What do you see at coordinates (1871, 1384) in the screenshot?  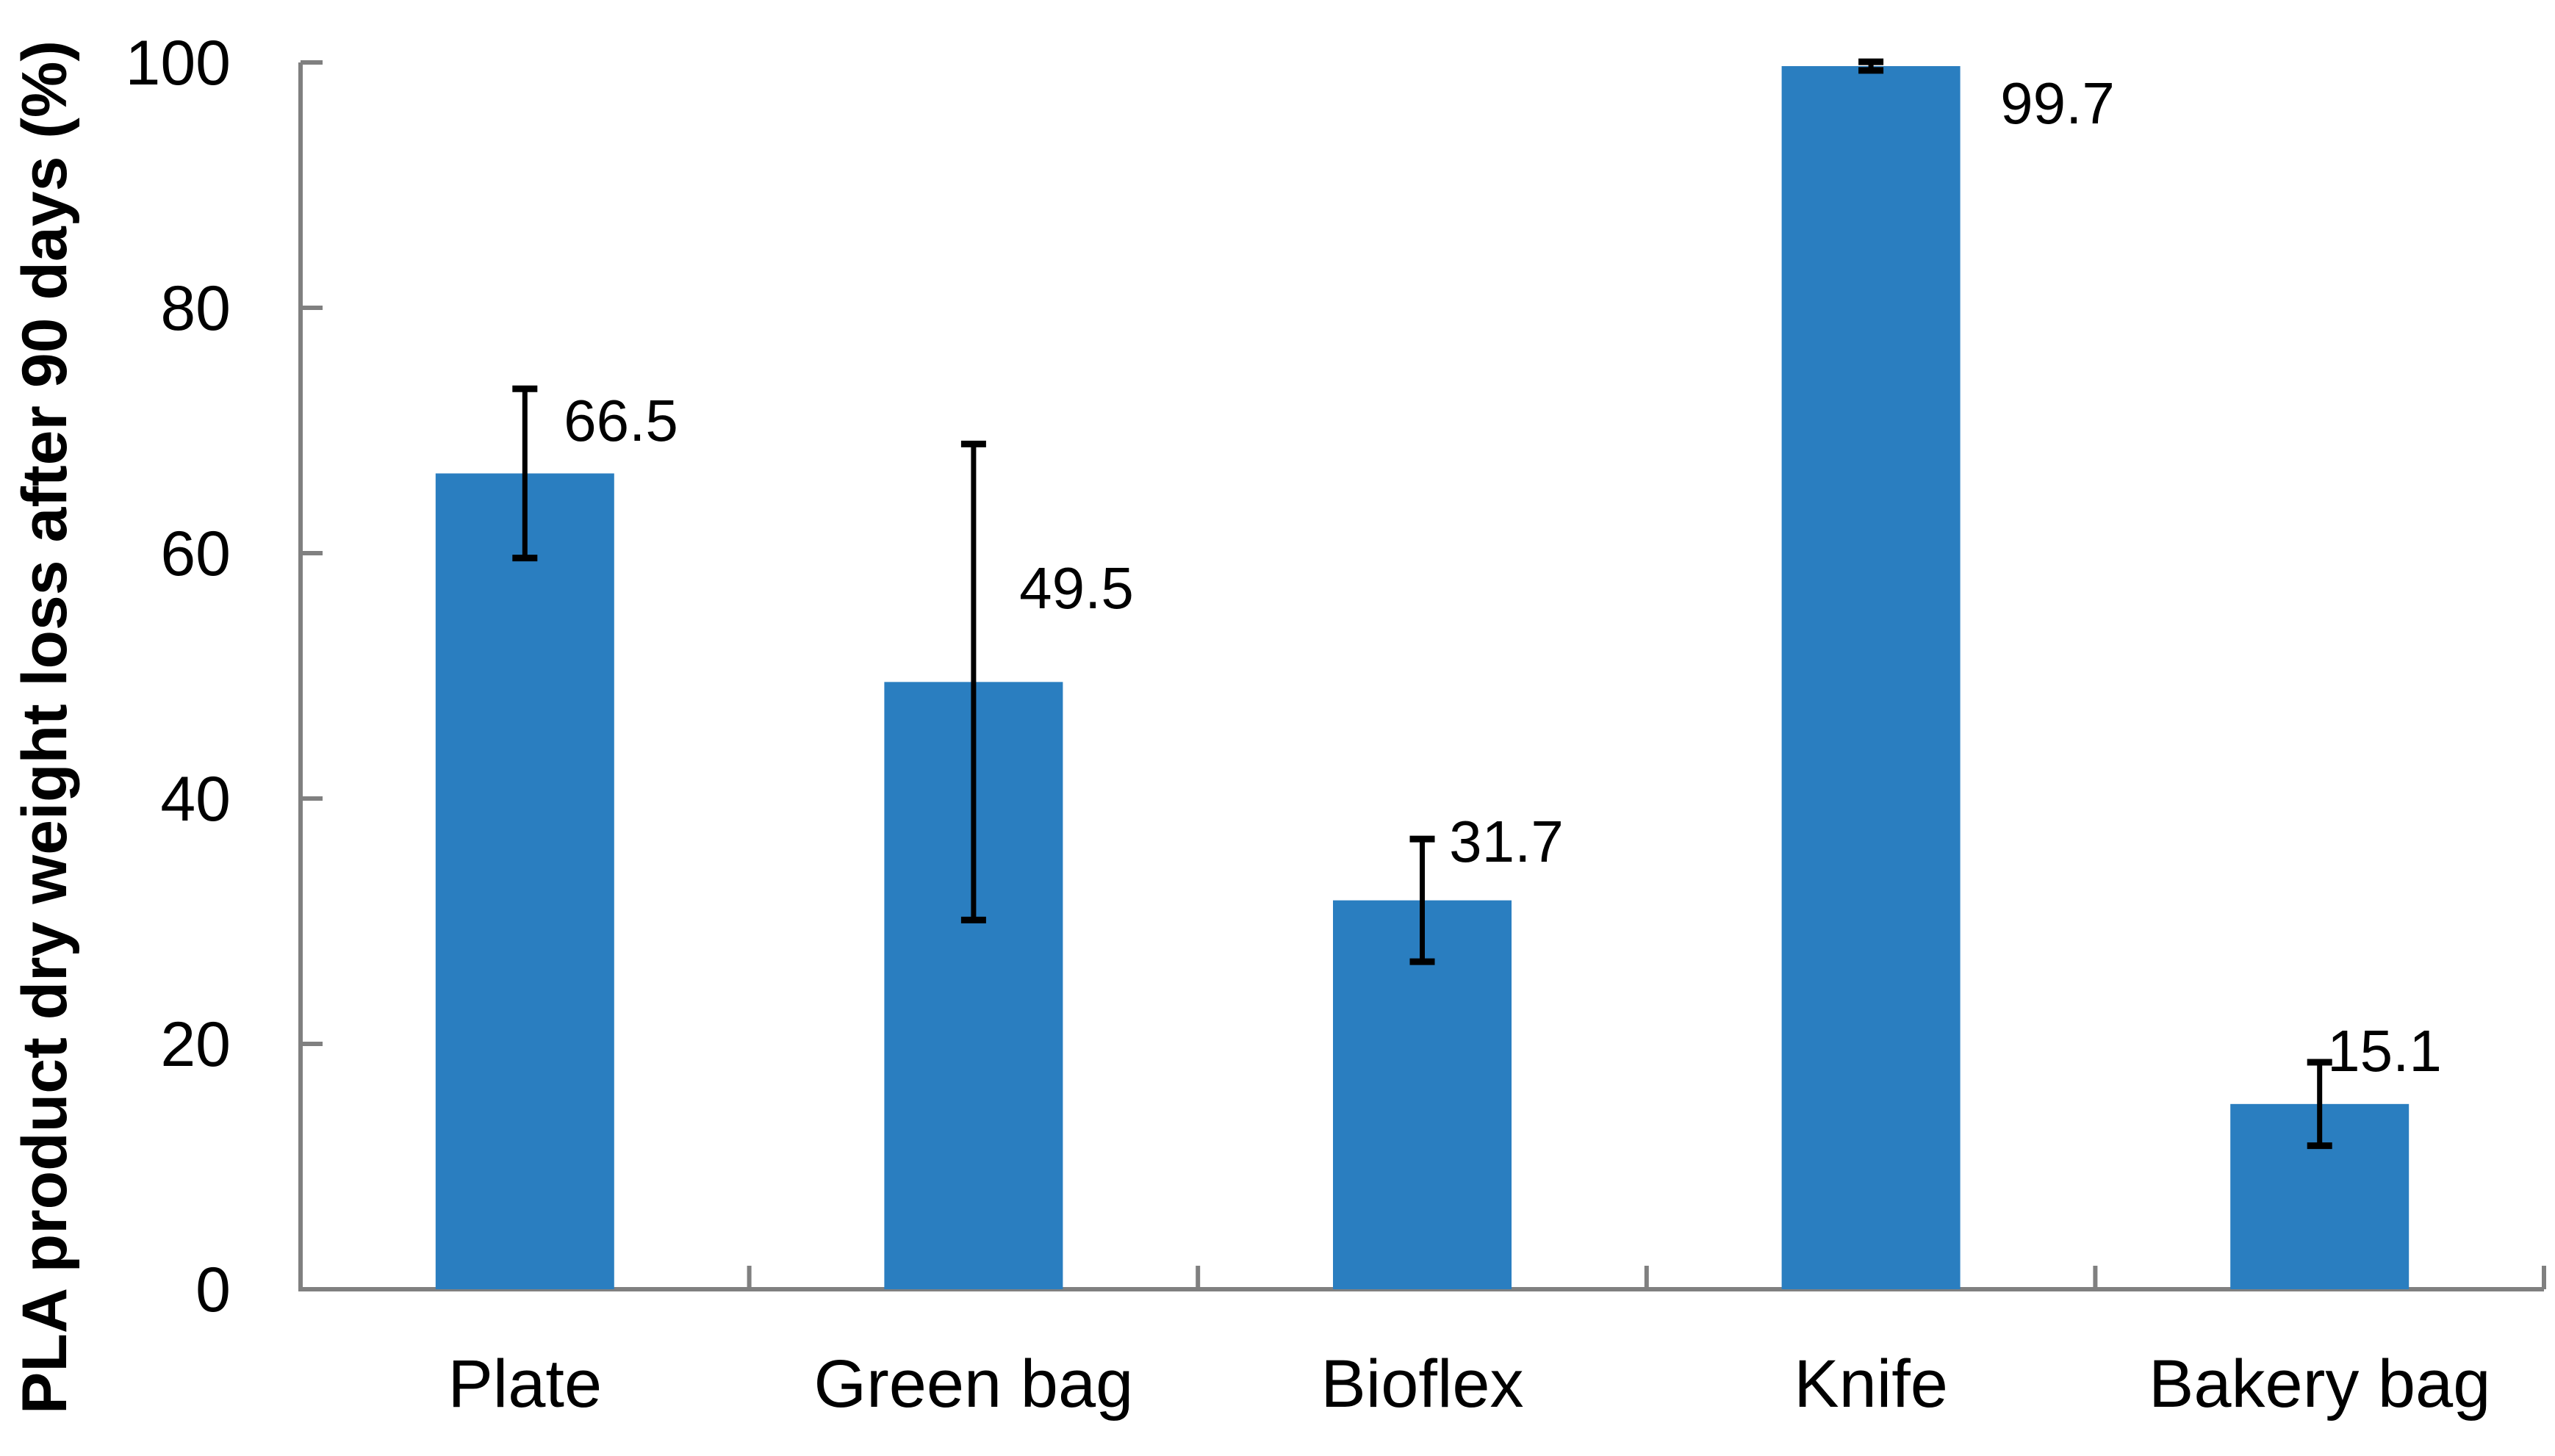 I see `category-label-knife: Knife` at bounding box center [1871, 1384].